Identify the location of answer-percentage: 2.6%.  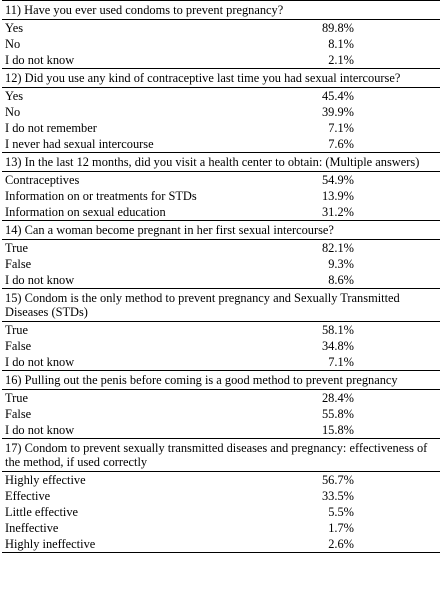
(341, 544).